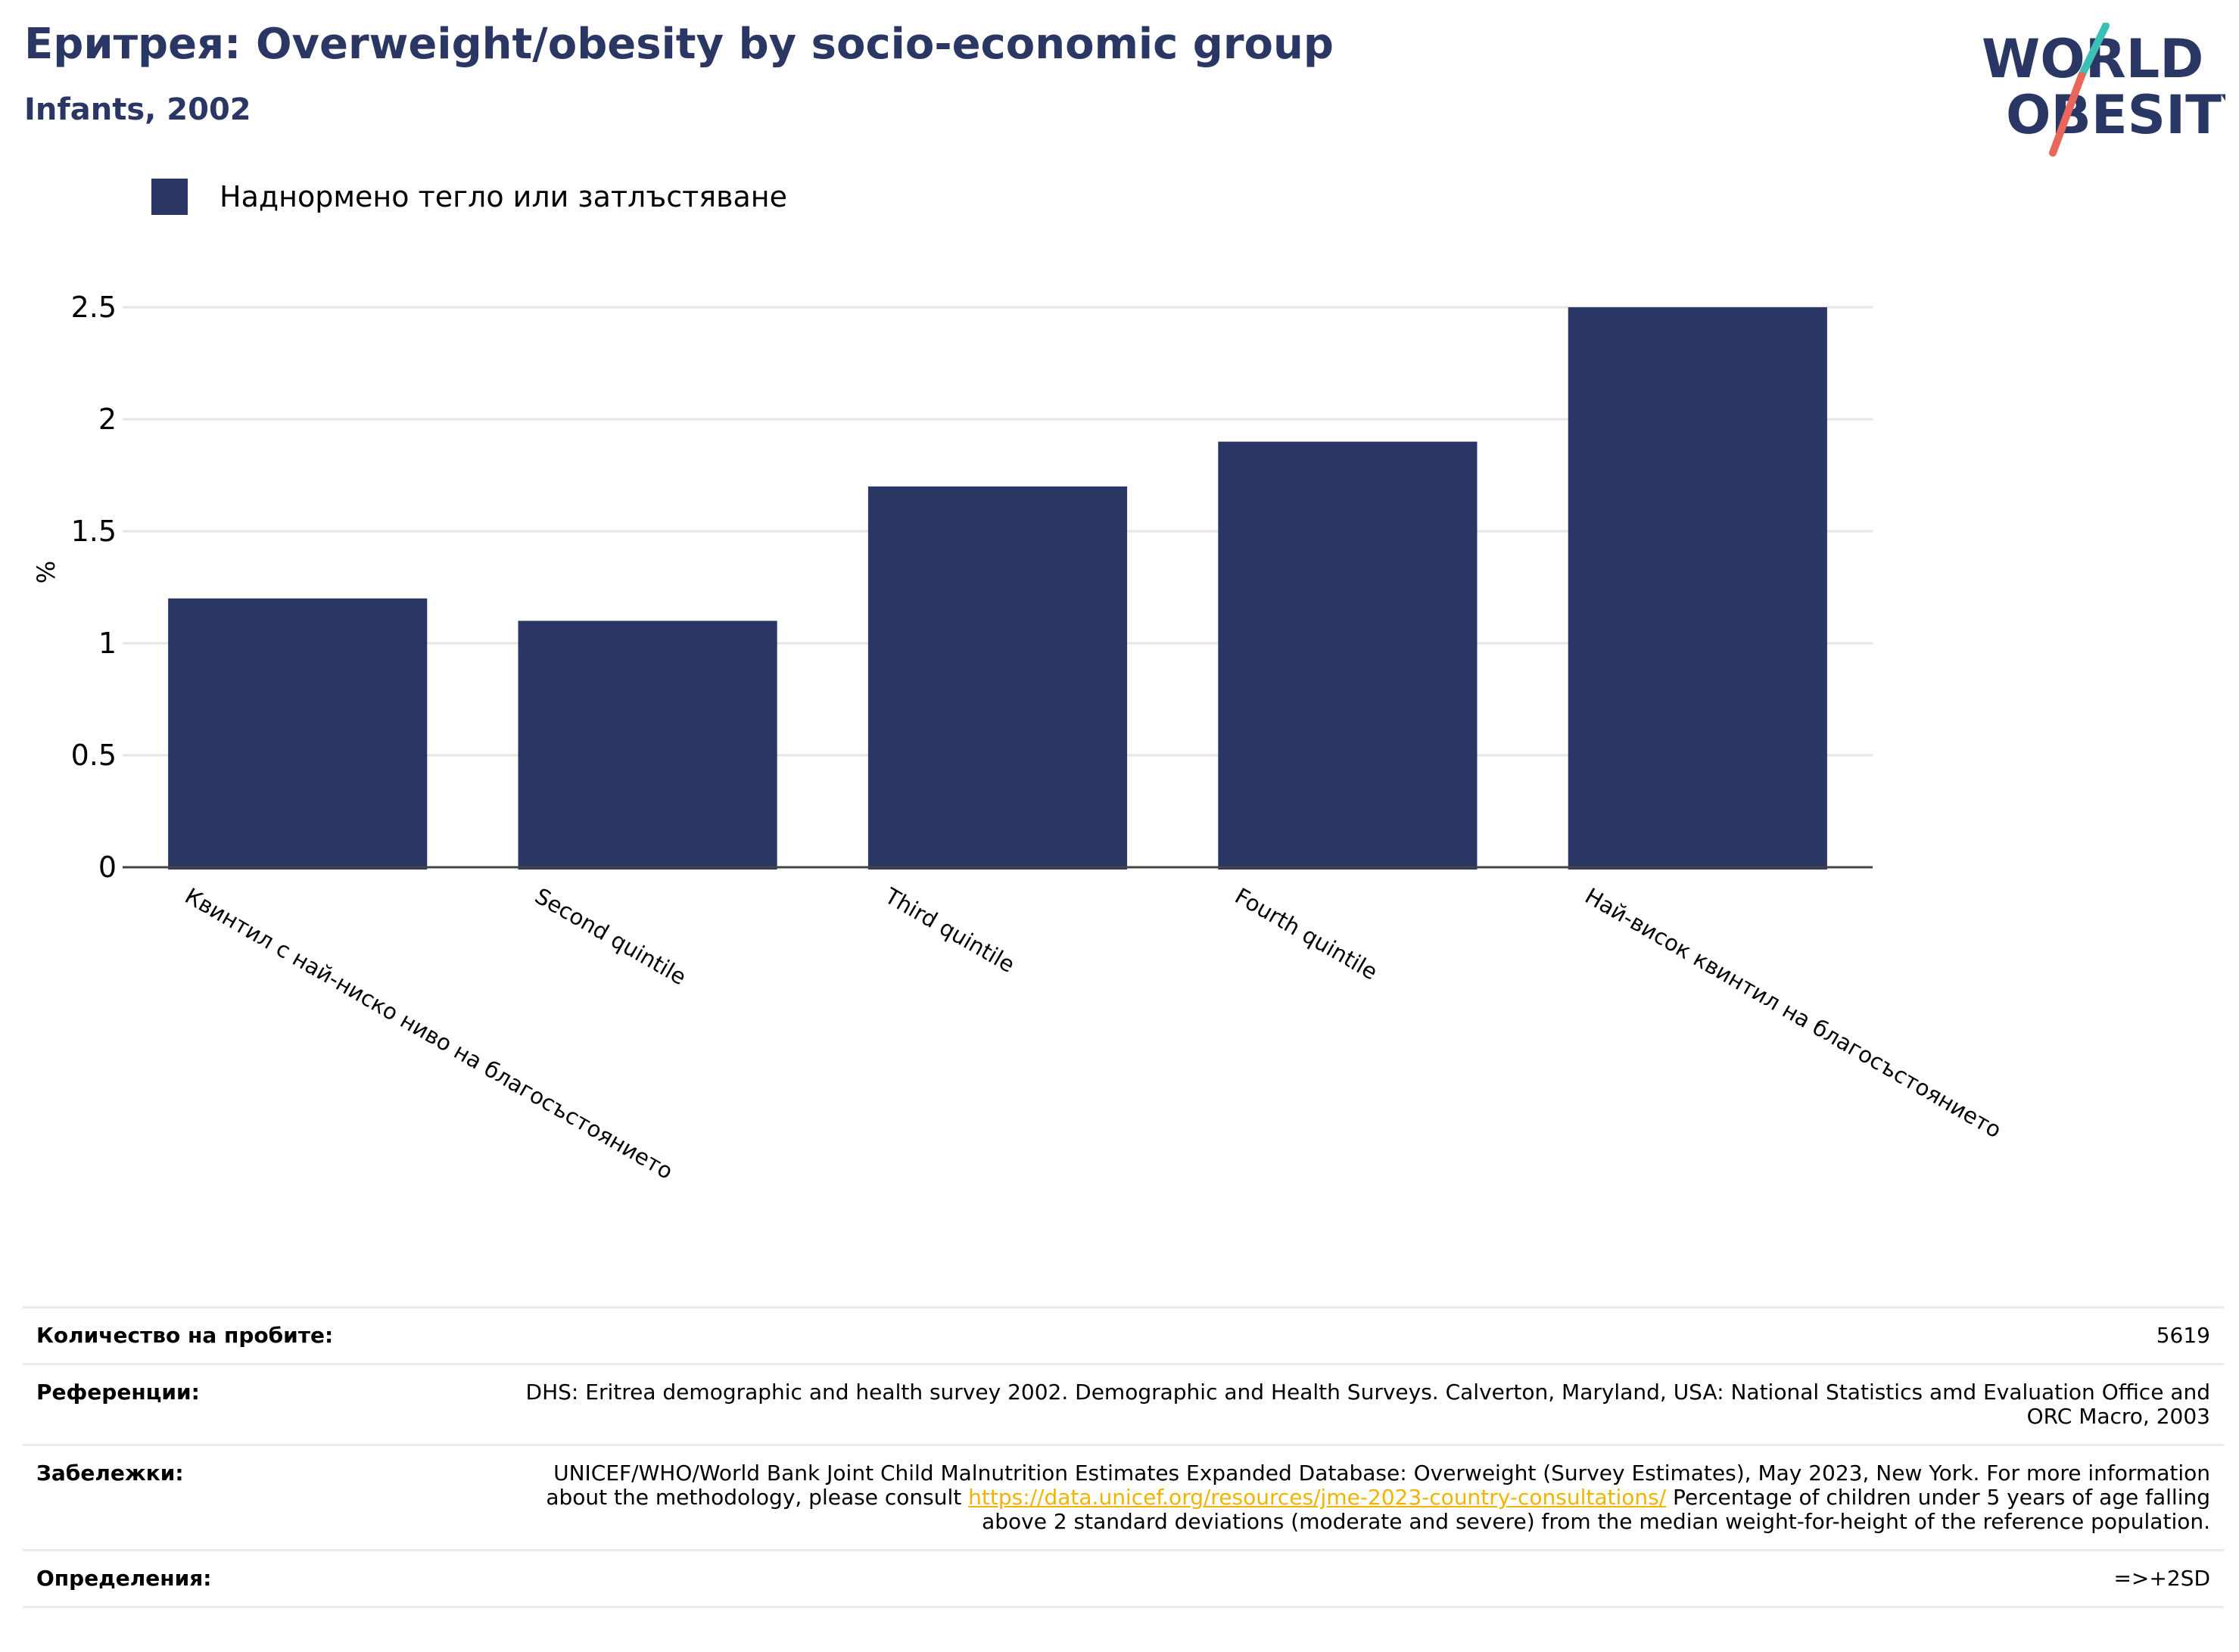 Image resolution: width=2239 pixels, height=1652 pixels. I want to click on y-tick-label: 0, so click(108, 868).